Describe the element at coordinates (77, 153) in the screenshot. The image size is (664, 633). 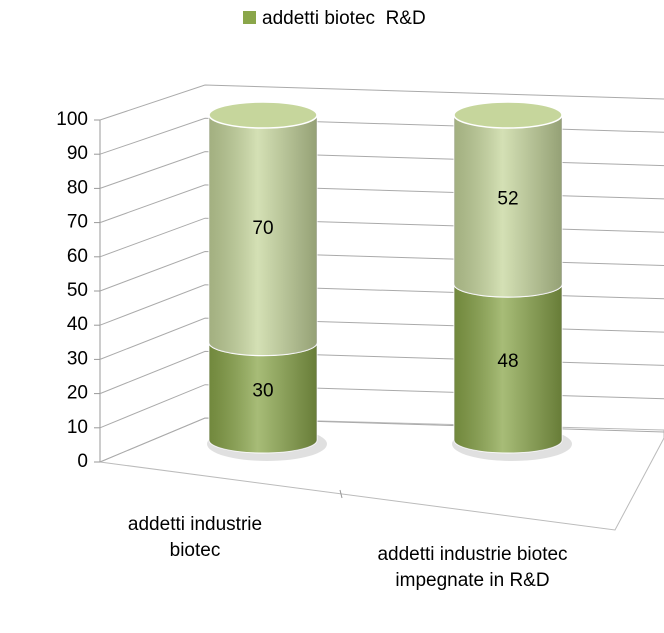
I see `y-tick-label: 90` at that location.